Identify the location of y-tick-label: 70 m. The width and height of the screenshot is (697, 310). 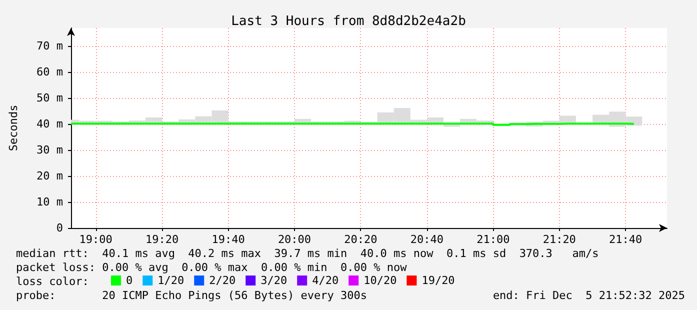
(50, 46).